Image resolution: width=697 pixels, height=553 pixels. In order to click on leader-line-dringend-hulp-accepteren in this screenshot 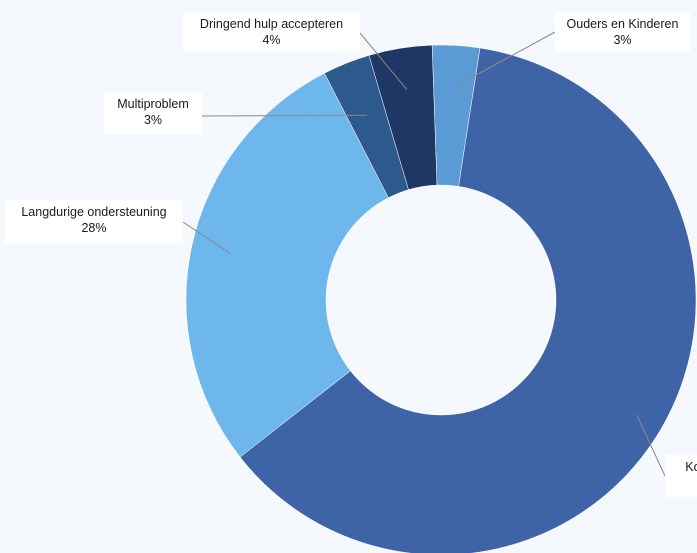, I will do `click(383, 61)`.